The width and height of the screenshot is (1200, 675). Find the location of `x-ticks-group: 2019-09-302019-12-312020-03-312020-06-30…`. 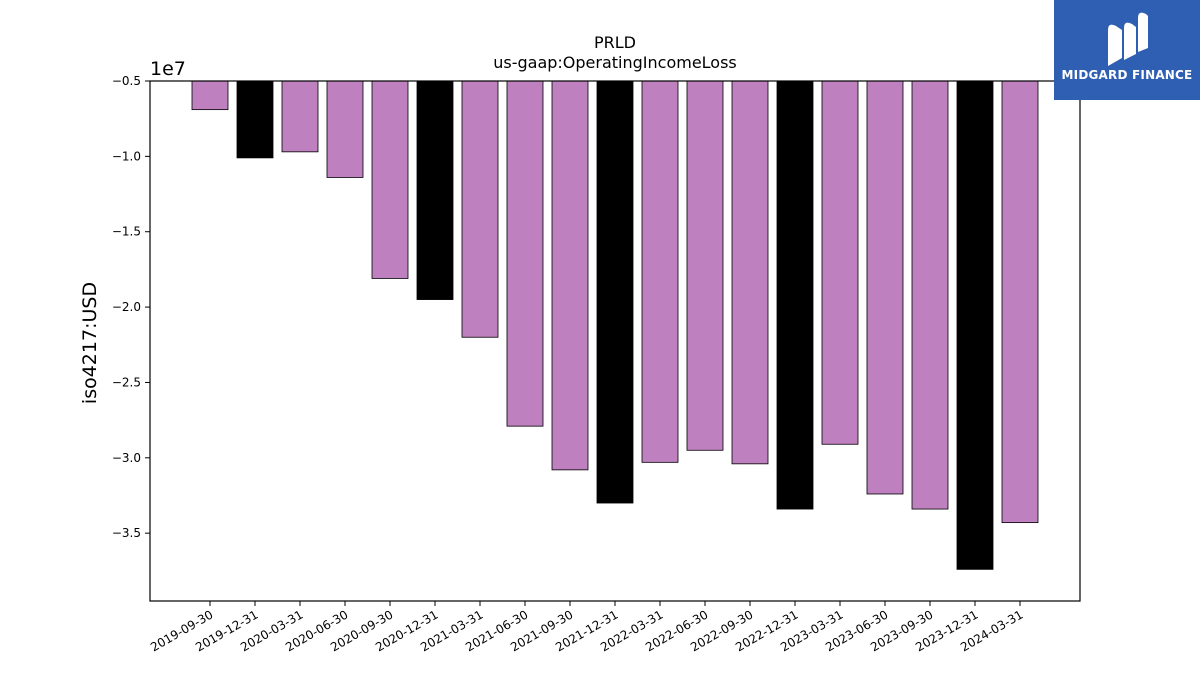

x-ticks-group: 2019-09-302019-12-312020-03-312020-06-30… is located at coordinates (587, 627).